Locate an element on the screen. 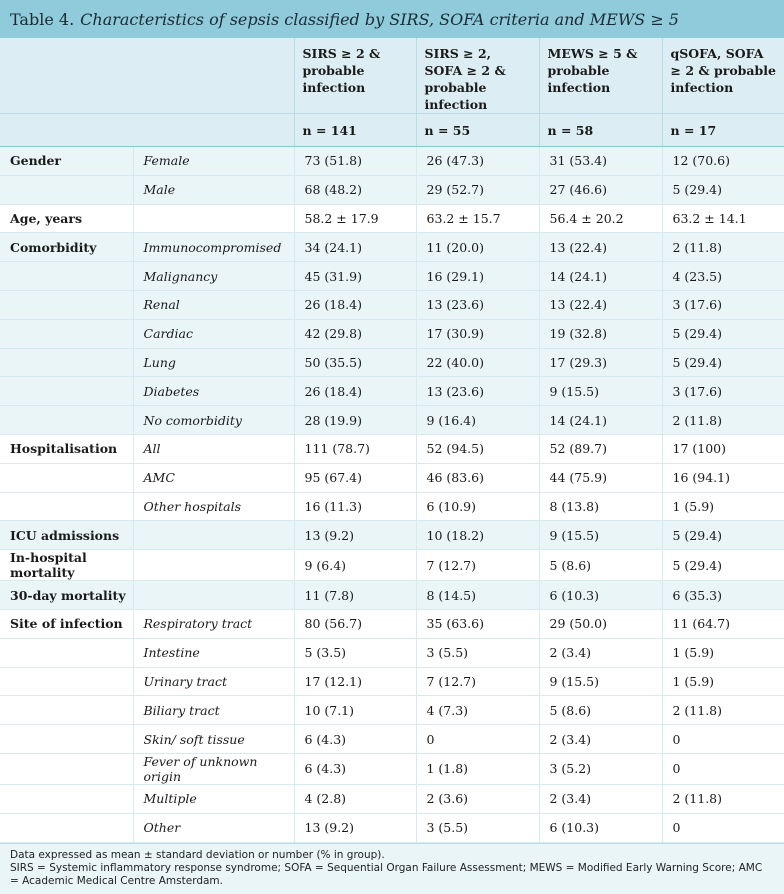  table-cell: 52 (94.5) is located at coordinates (477, 449).